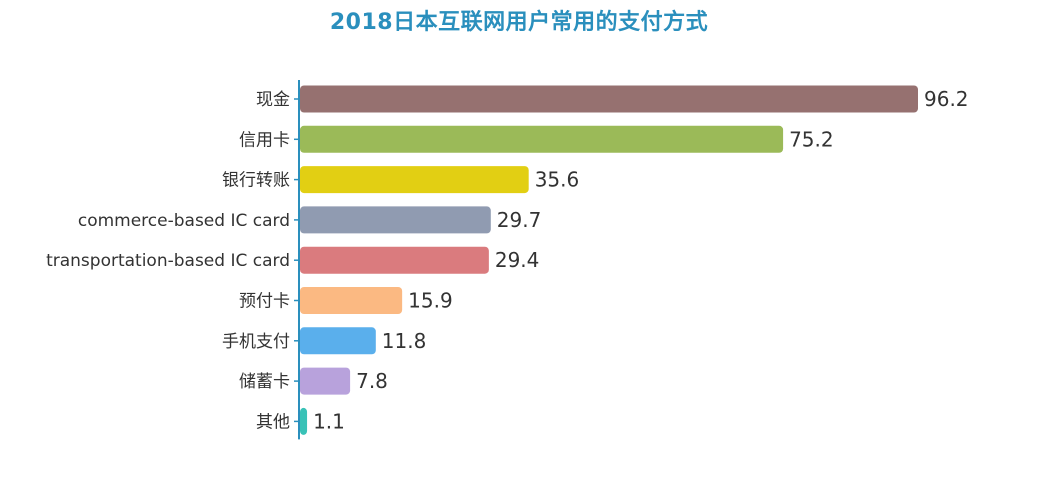 The image size is (1038, 500). I want to click on chart-title: 2018日本互联网用户常用的支付方式, so click(519, 22).